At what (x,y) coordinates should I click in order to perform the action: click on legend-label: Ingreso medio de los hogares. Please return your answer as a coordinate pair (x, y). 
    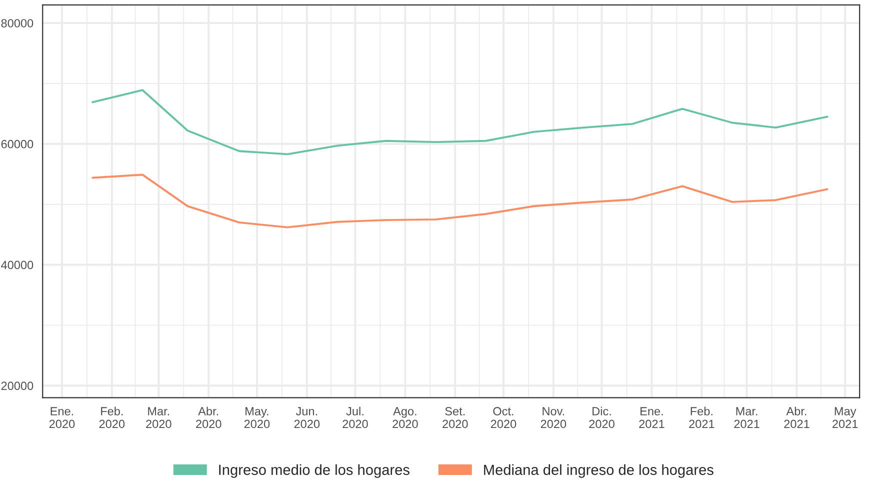
    Looking at the image, I should click on (314, 471).